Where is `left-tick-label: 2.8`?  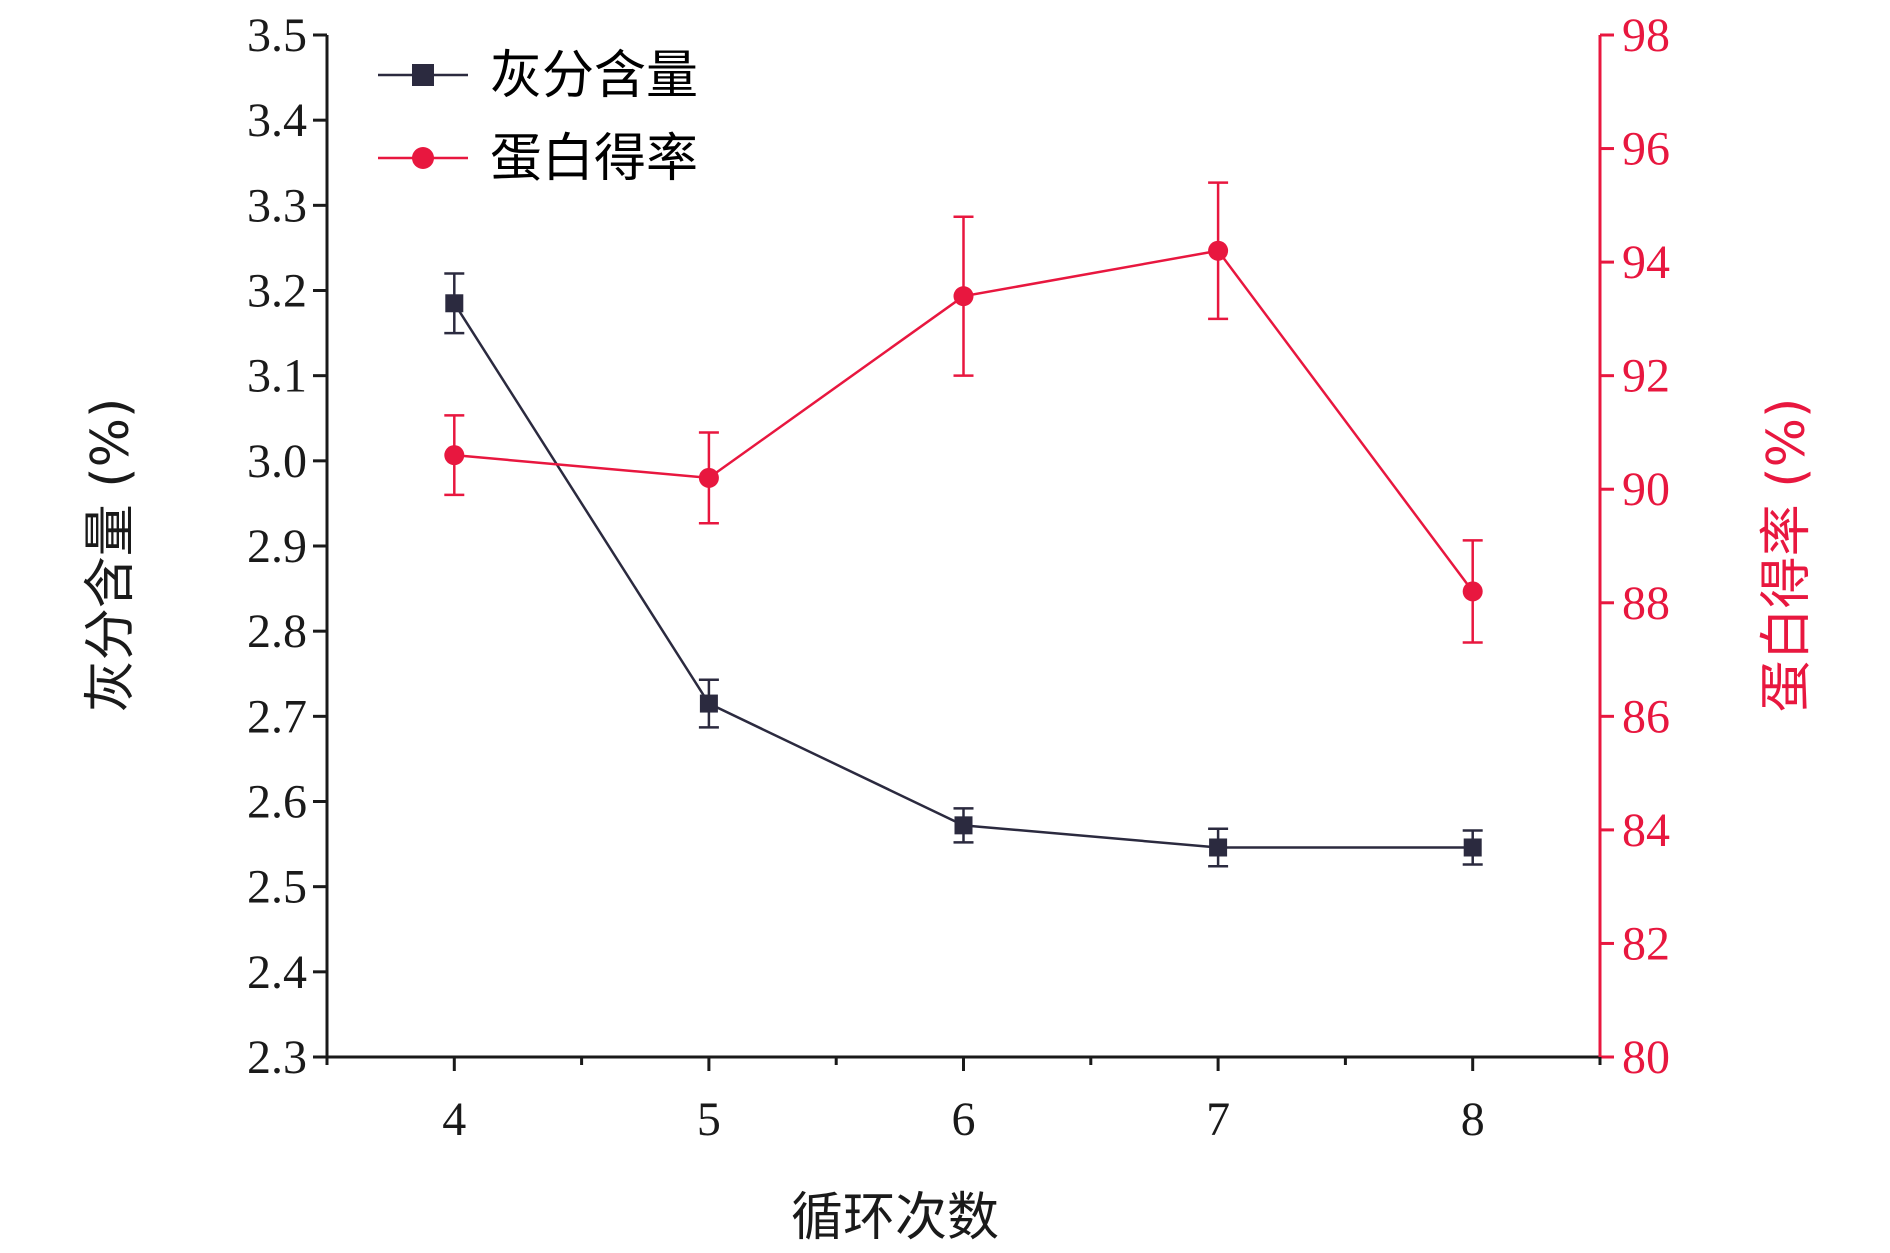
left-tick-label: 2.8 is located at coordinates (277, 631).